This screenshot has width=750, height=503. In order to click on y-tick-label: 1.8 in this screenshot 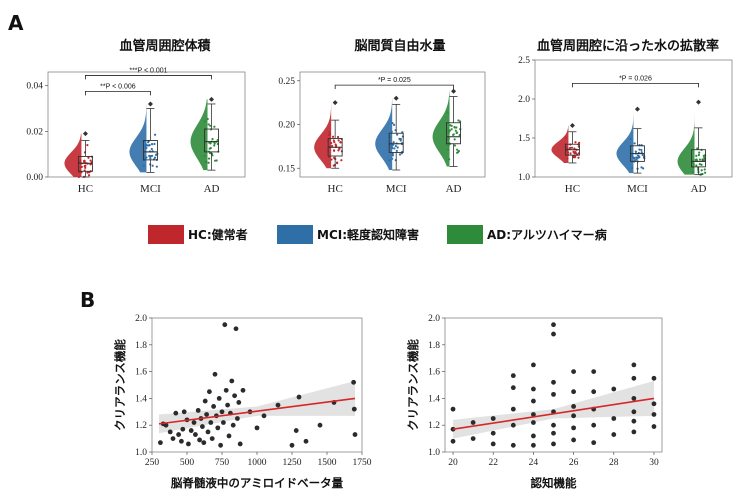, I will do `click(141, 346)`.